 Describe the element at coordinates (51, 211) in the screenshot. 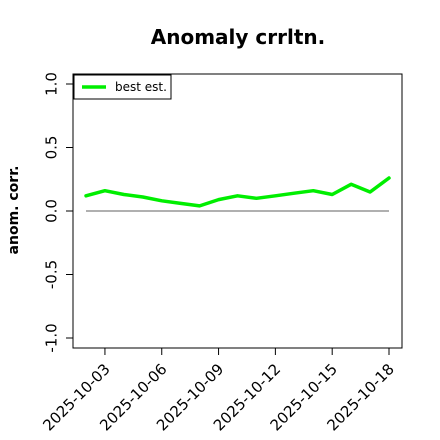

I see `y-tick-label: 0.0` at that location.